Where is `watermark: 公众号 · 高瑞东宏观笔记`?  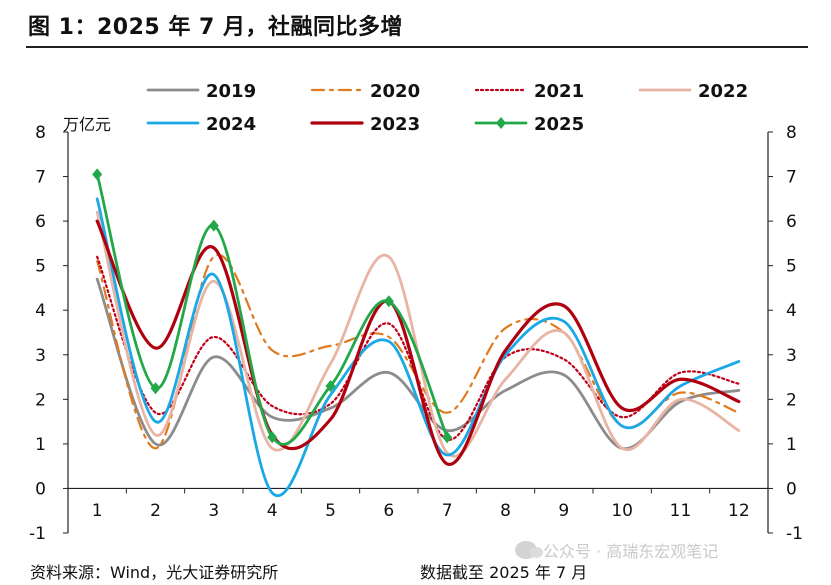 watermark: 公众号 · 高瑞东宏观笔记 is located at coordinates (616, 550).